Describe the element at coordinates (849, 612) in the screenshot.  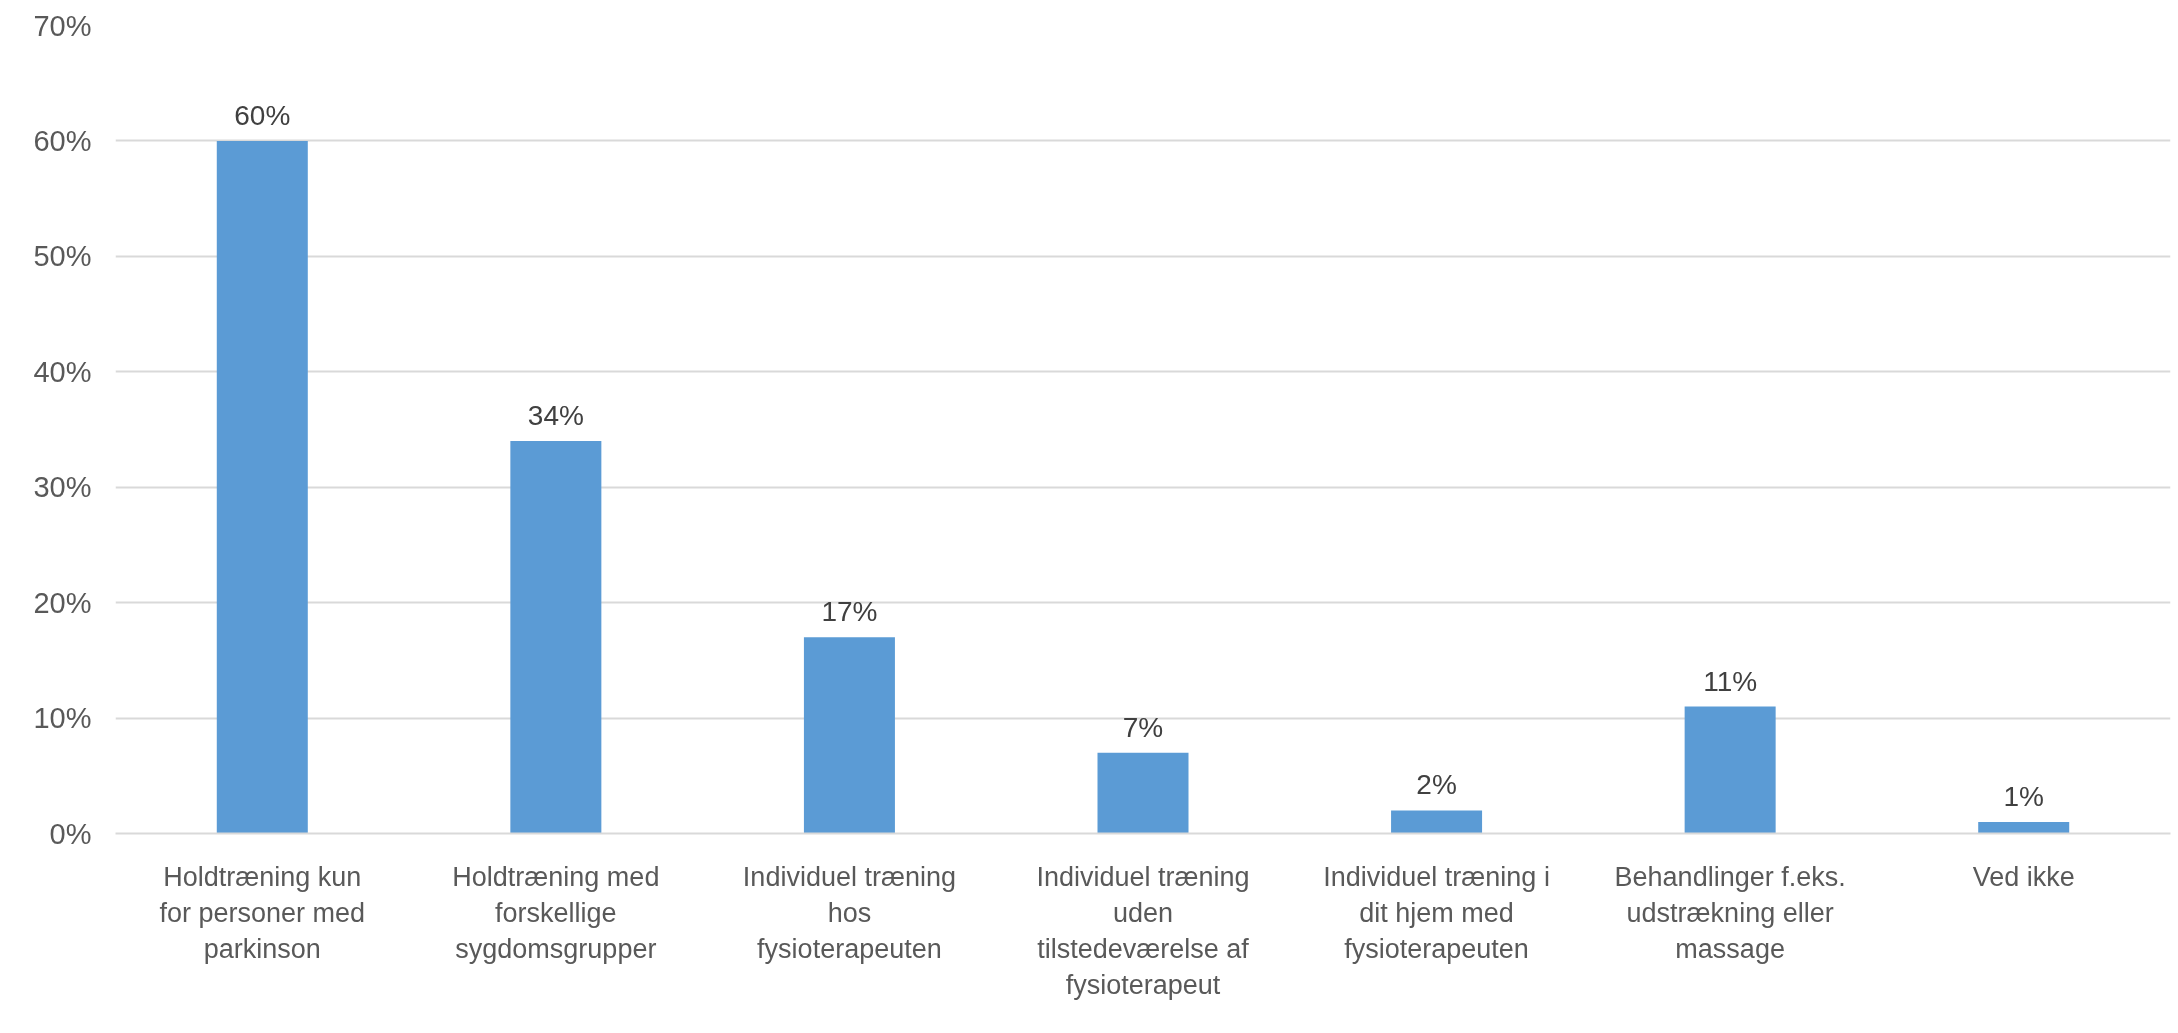
I see `data-label: 17%` at that location.